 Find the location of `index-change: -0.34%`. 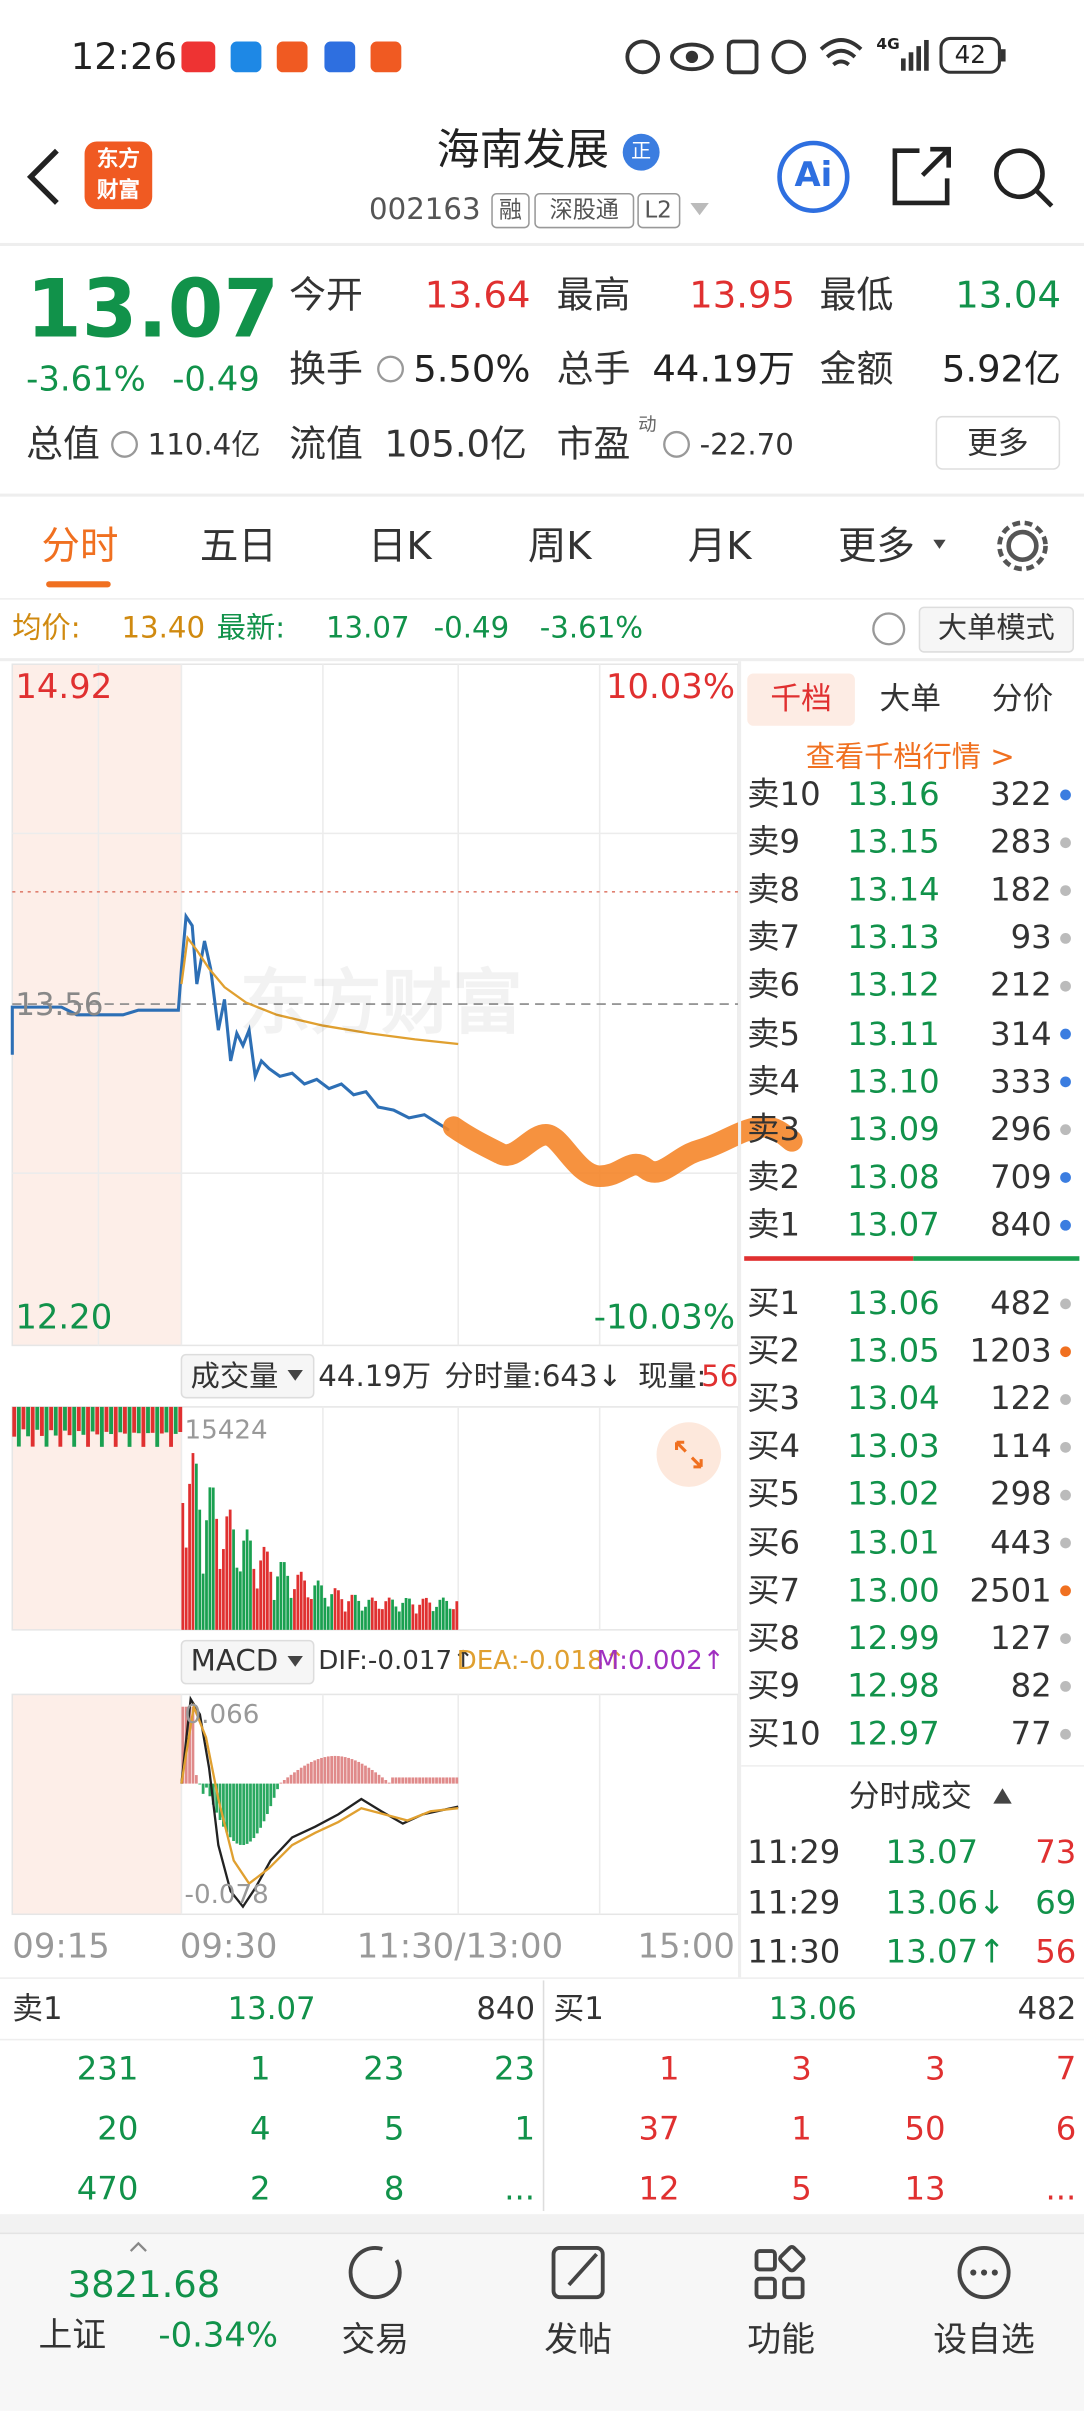

index-change: -0.34% is located at coordinates (218, 2336).